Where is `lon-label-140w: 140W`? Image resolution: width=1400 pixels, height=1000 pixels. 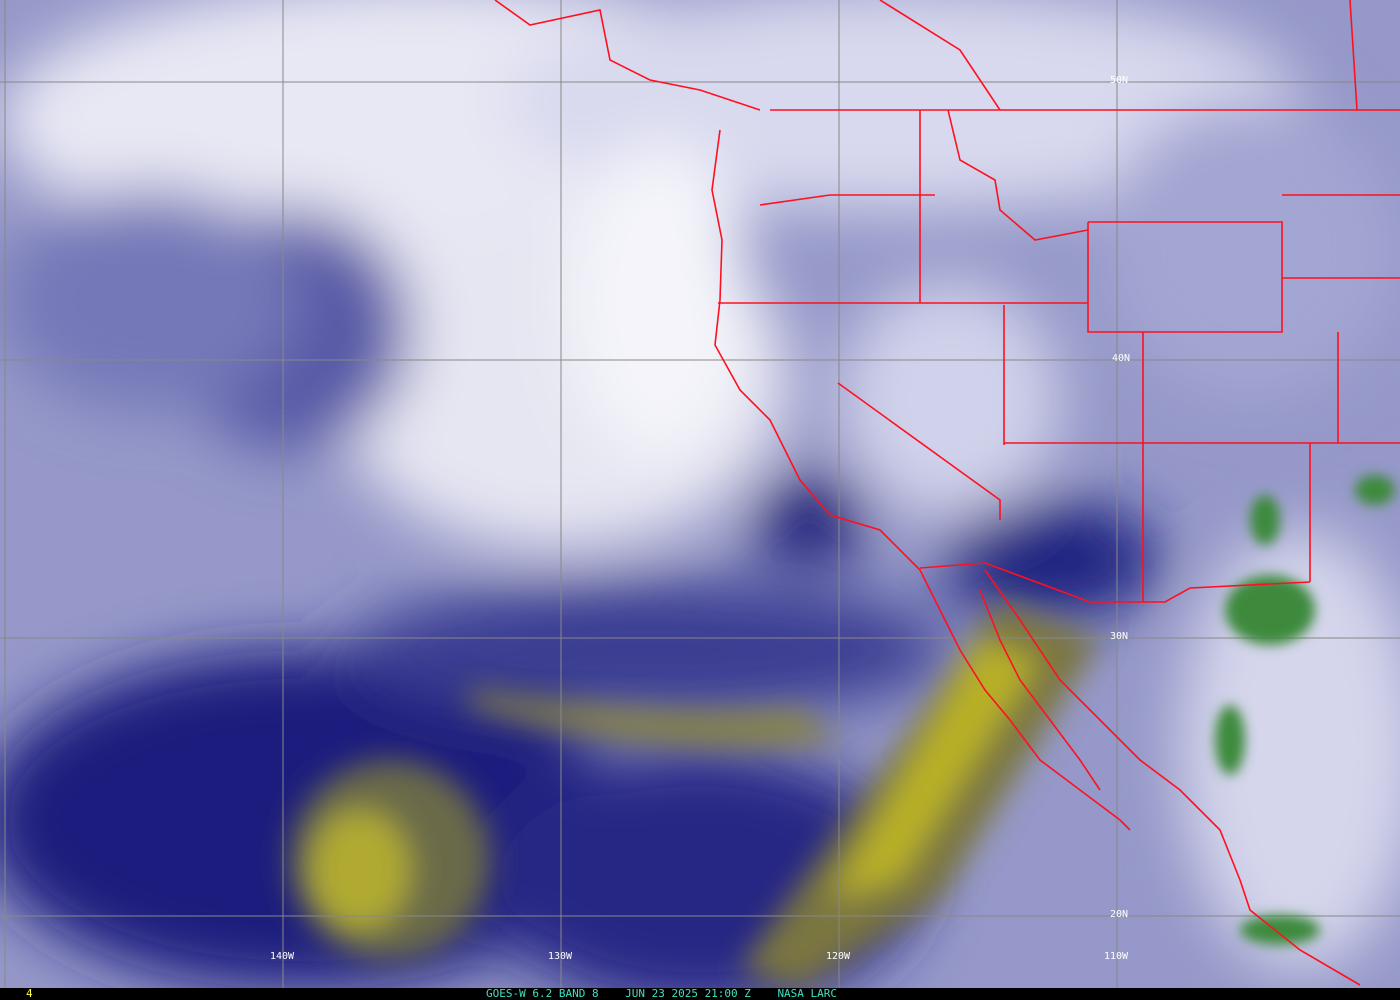 lon-label-140w: 140W is located at coordinates (282, 956).